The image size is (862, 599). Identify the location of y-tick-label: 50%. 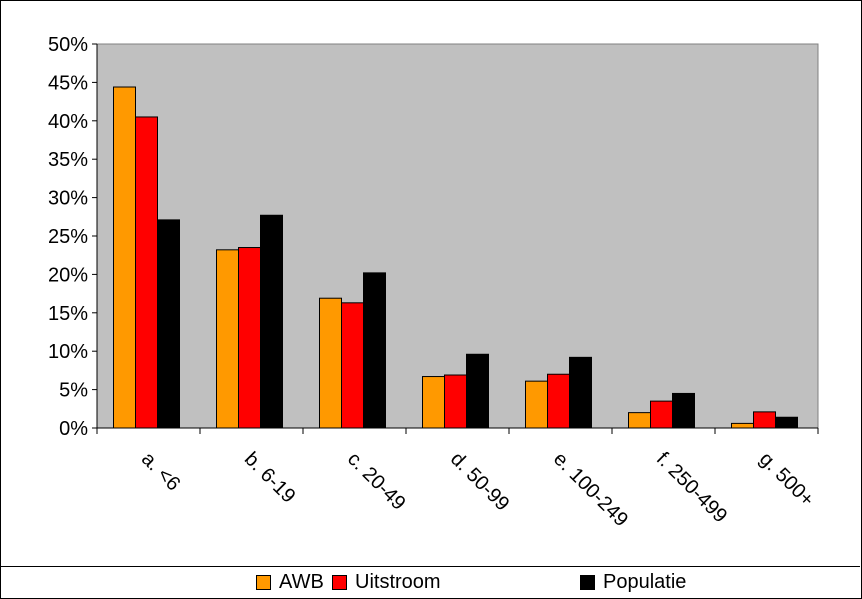
(68, 45).